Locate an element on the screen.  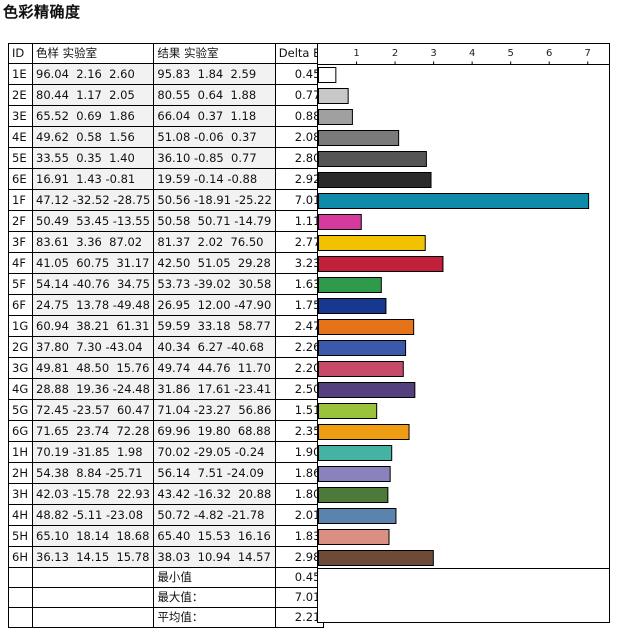
bar-4E is located at coordinates (359, 138).